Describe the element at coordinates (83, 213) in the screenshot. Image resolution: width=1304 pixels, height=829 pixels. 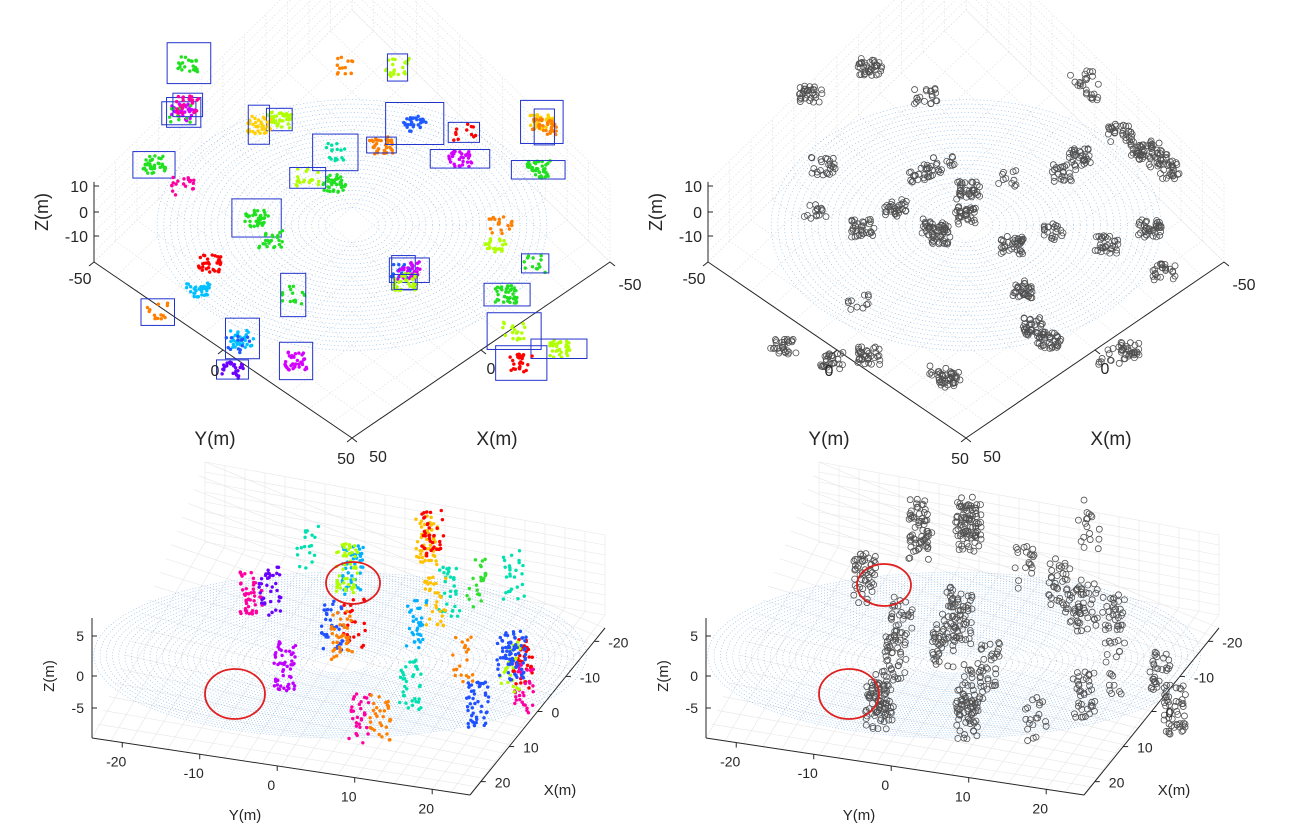
I see `z-tick-label: 0` at that location.